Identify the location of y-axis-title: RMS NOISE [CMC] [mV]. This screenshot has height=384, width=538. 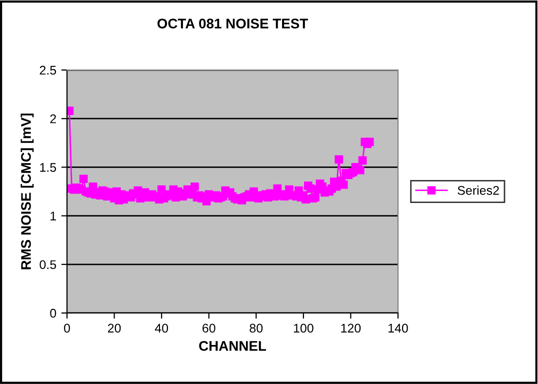
(27, 192).